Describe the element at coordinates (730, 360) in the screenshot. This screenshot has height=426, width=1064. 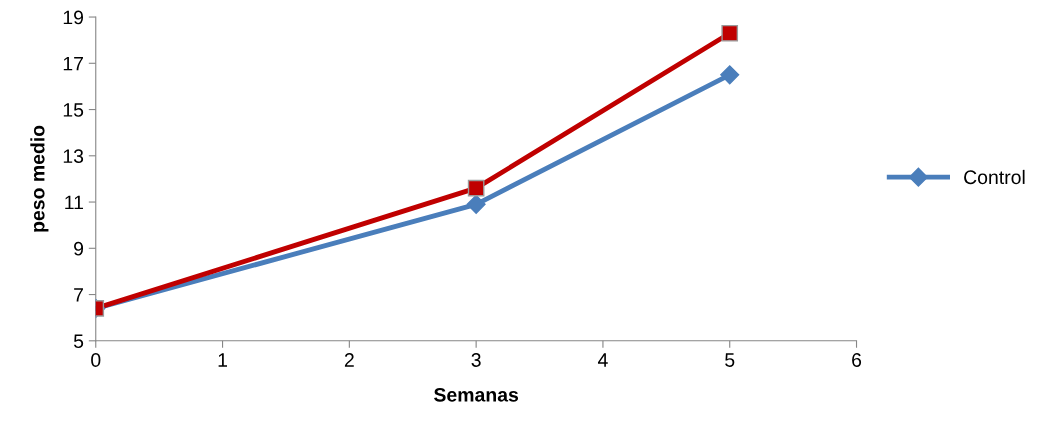
I see `x-tick-label: 5` at that location.